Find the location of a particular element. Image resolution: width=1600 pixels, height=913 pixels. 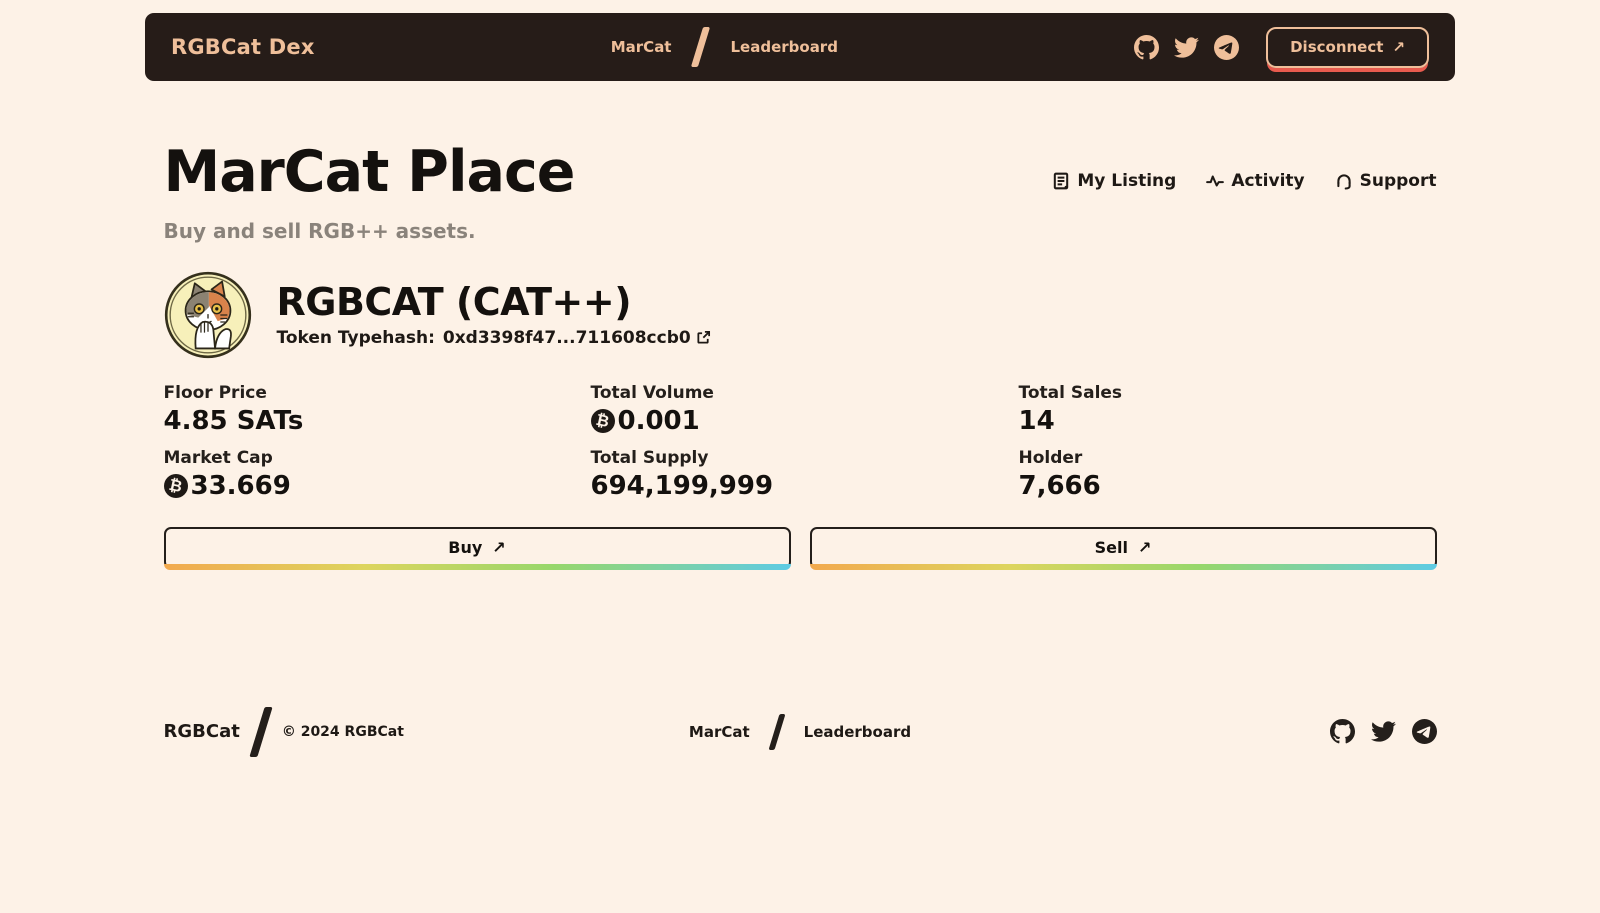

footer-copyright: © 2024 RGBCat is located at coordinates (342, 731).